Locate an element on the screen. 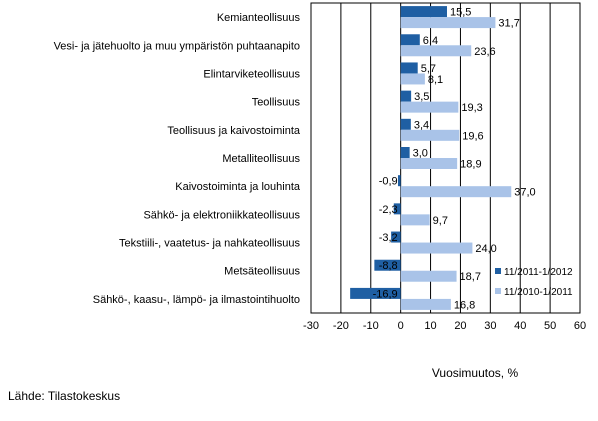 The height and width of the screenshot is (421, 598). data-label: 9,7 is located at coordinates (440, 221).